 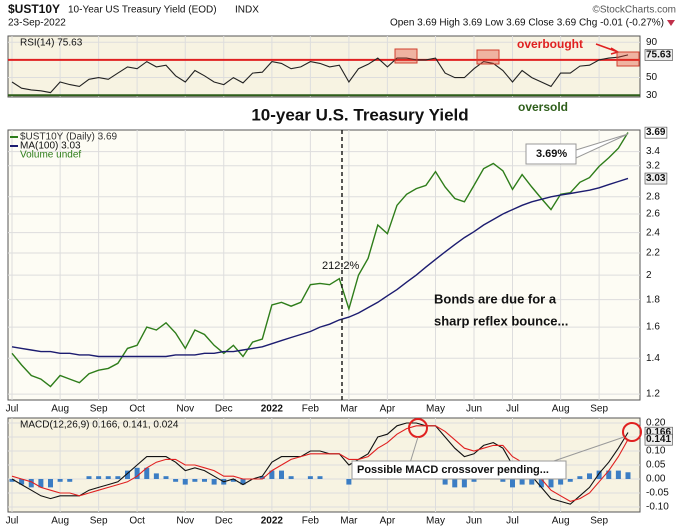 I want to click on y-tick-label: 2.2, so click(x=653, y=253).